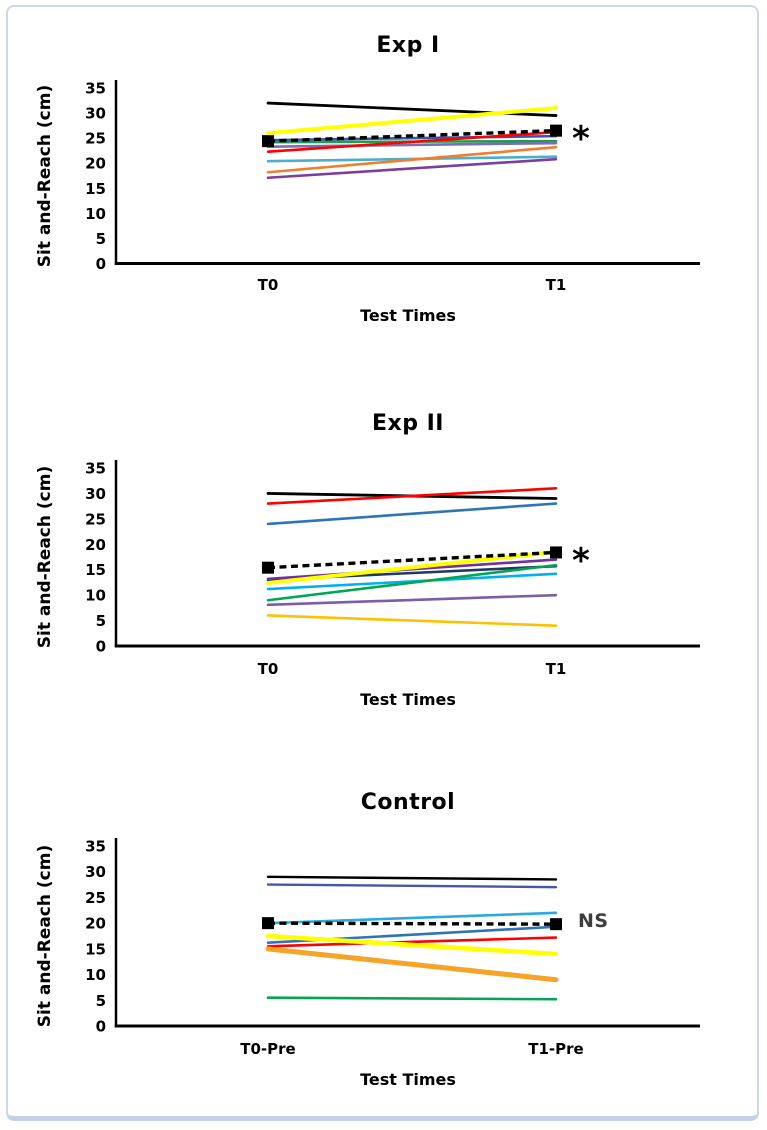 Image resolution: width=767 pixels, height=1130 pixels. I want to click on x-tick-exp1-t0: T0, so click(268, 285).